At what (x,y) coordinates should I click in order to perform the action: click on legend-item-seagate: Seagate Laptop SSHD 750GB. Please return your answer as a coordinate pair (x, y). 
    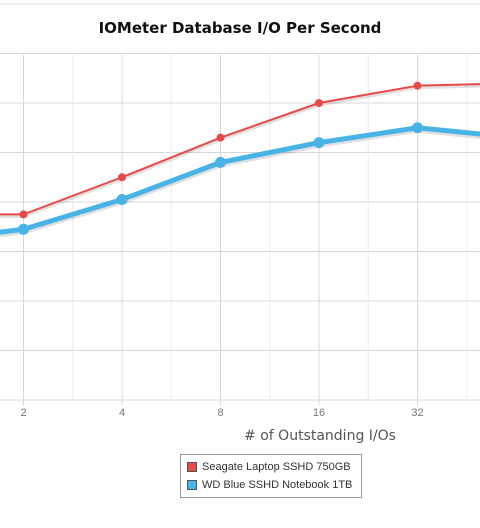
    Looking at the image, I should click on (269, 467).